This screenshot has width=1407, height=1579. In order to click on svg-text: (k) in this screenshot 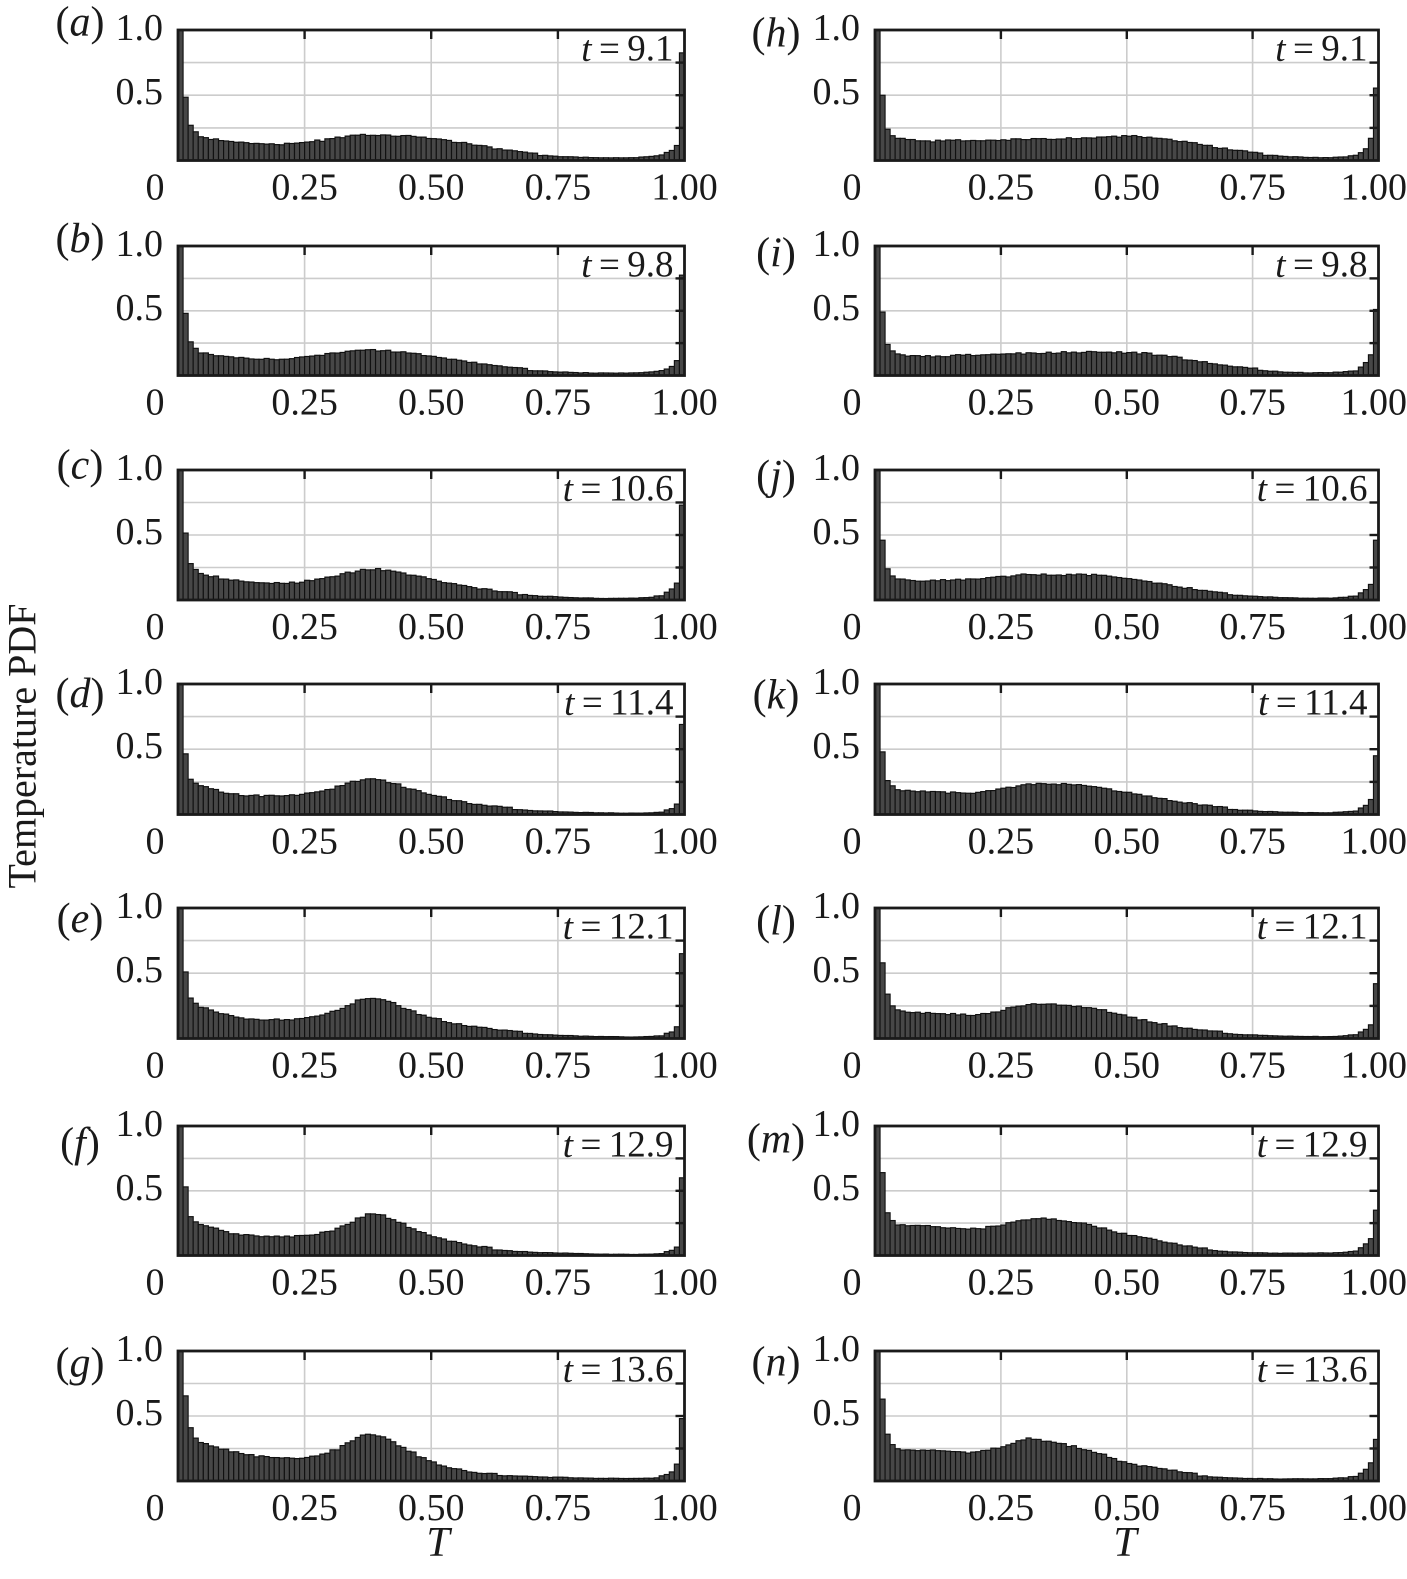, I will do `click(776, 696)`.